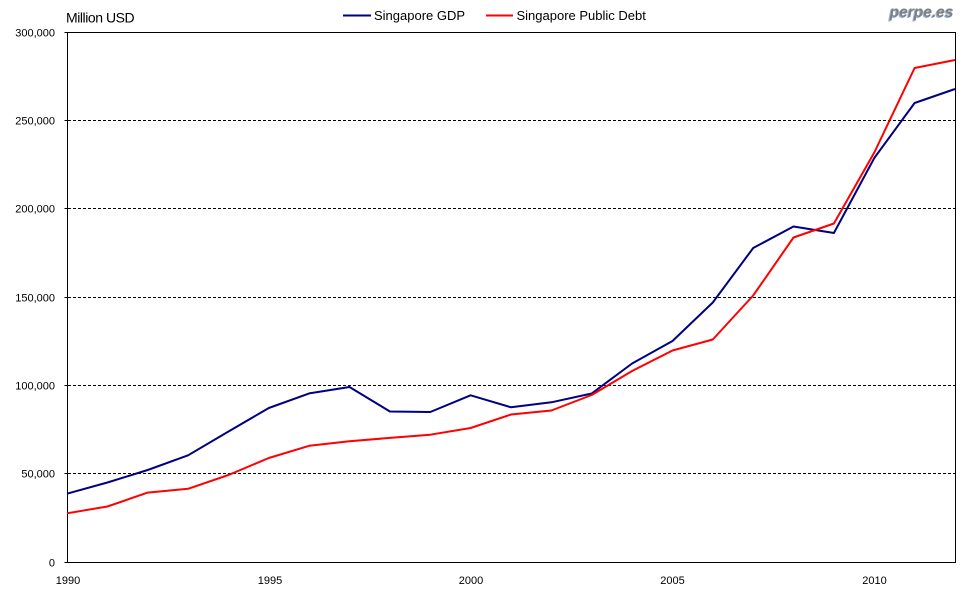  What do you see at coordinates (100, 17) in the screenshot?
I see `svg-text: Million USD` at bounding box center [100, 17].